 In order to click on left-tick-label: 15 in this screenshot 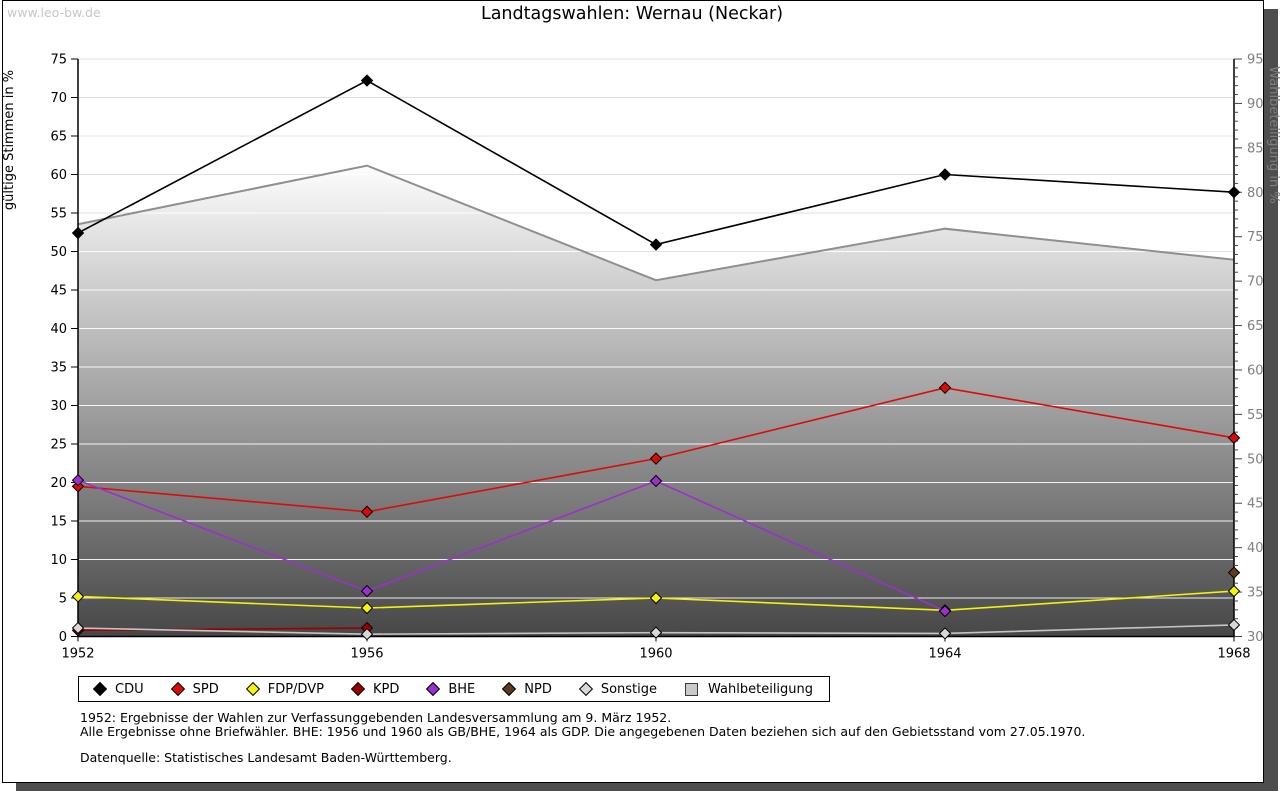, I will do `click(58, 522)`.